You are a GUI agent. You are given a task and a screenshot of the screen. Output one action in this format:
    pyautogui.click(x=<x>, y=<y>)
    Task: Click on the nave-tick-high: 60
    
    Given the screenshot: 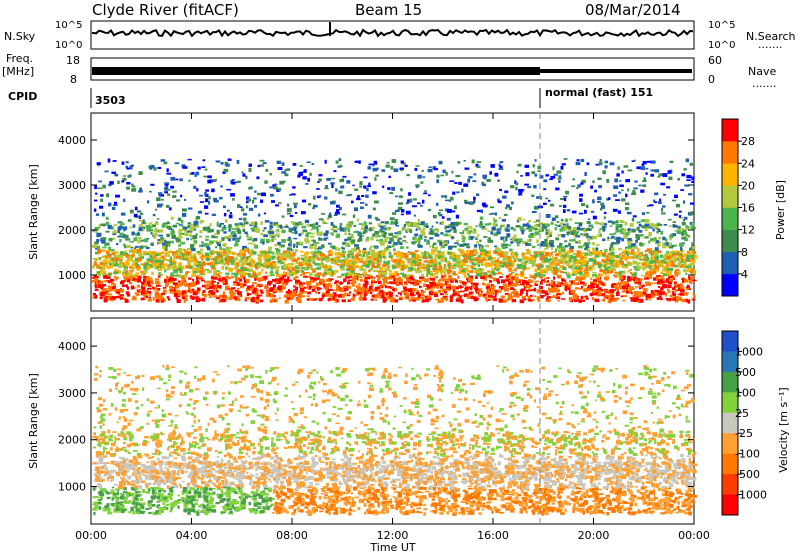 What is the action you would take?
    pyautogui.click(x=715, y=60)
    